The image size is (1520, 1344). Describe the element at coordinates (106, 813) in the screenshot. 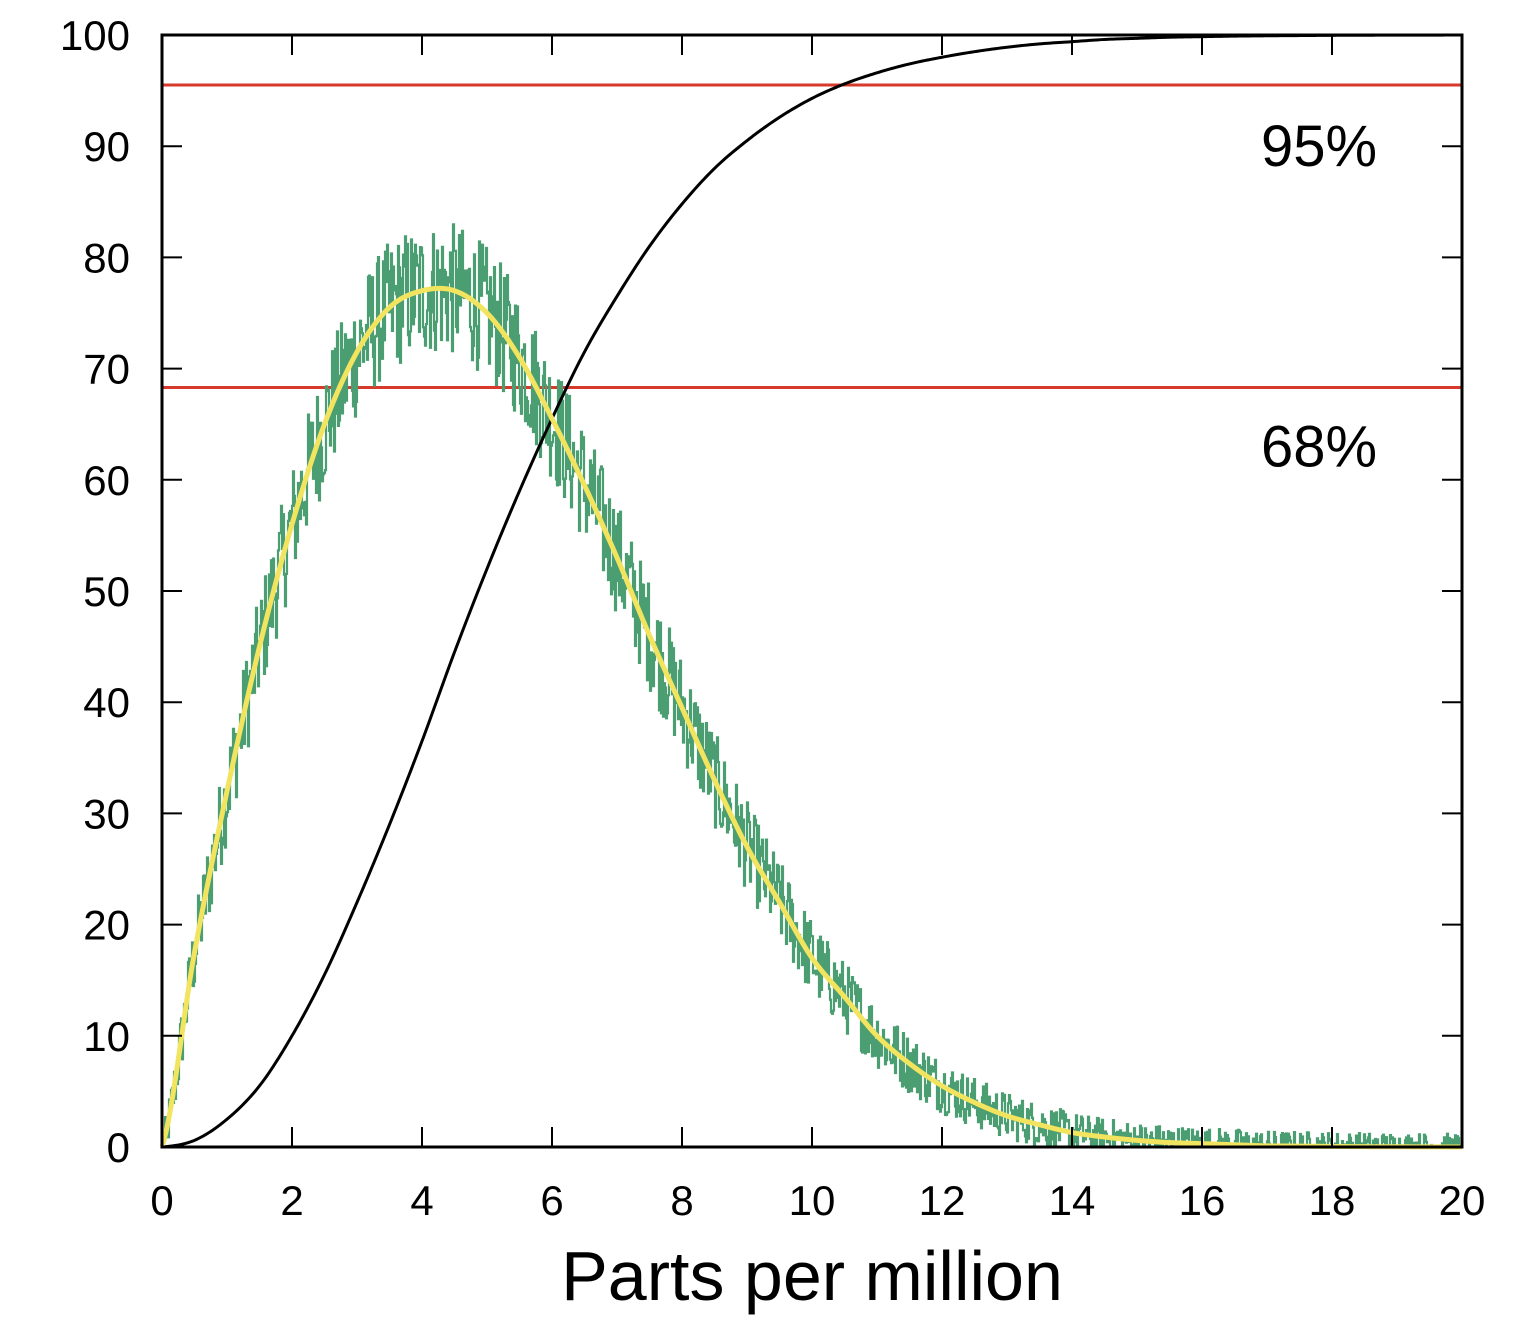

I see `y-tick-label: 30` at that location.